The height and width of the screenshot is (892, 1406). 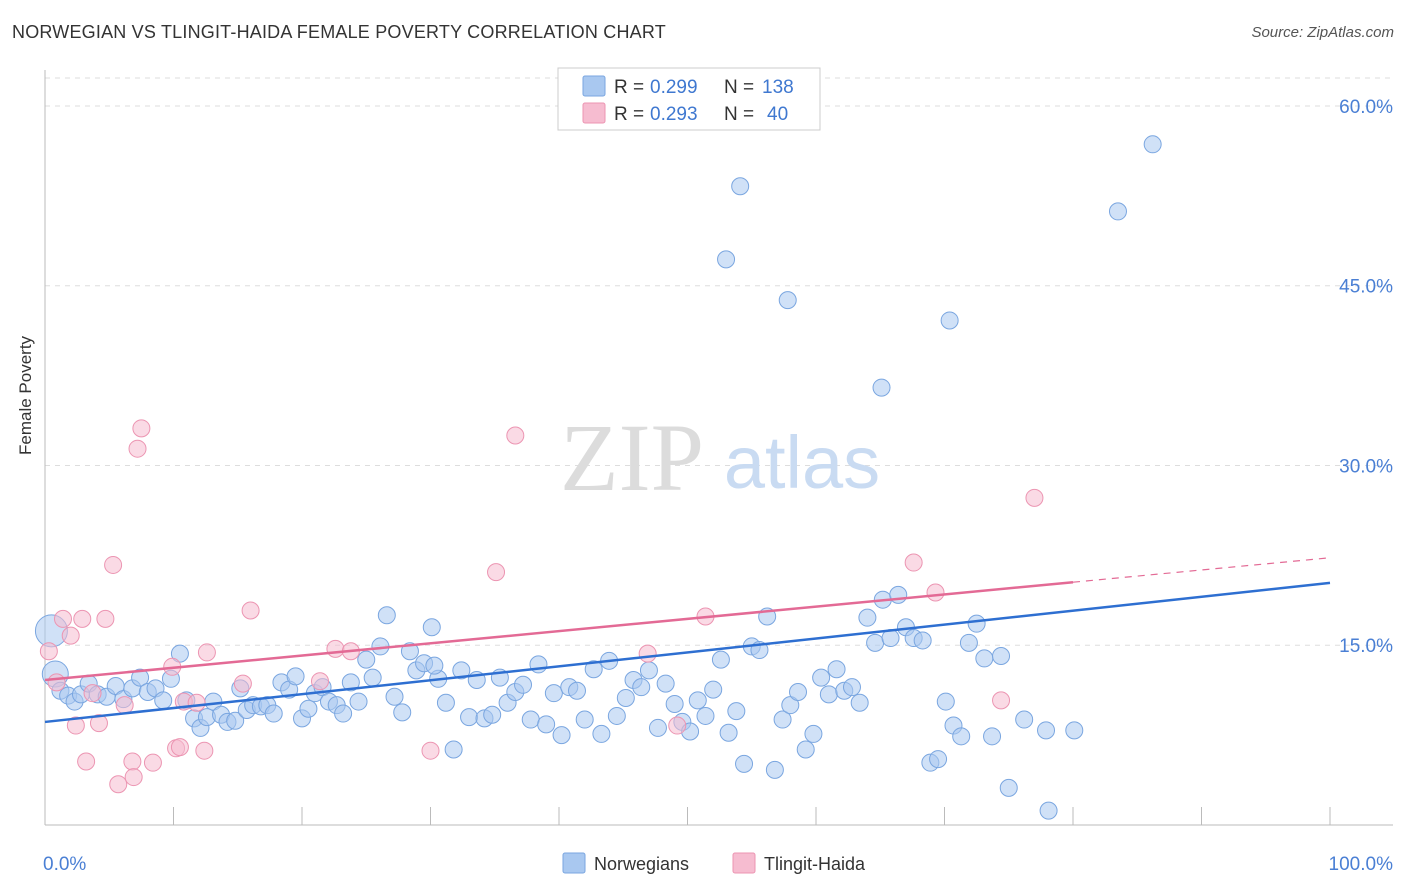 I want to click on legend-box: R = 0.299 N = 138 R = 0.293 N = 40, so click(x=689, y=99).